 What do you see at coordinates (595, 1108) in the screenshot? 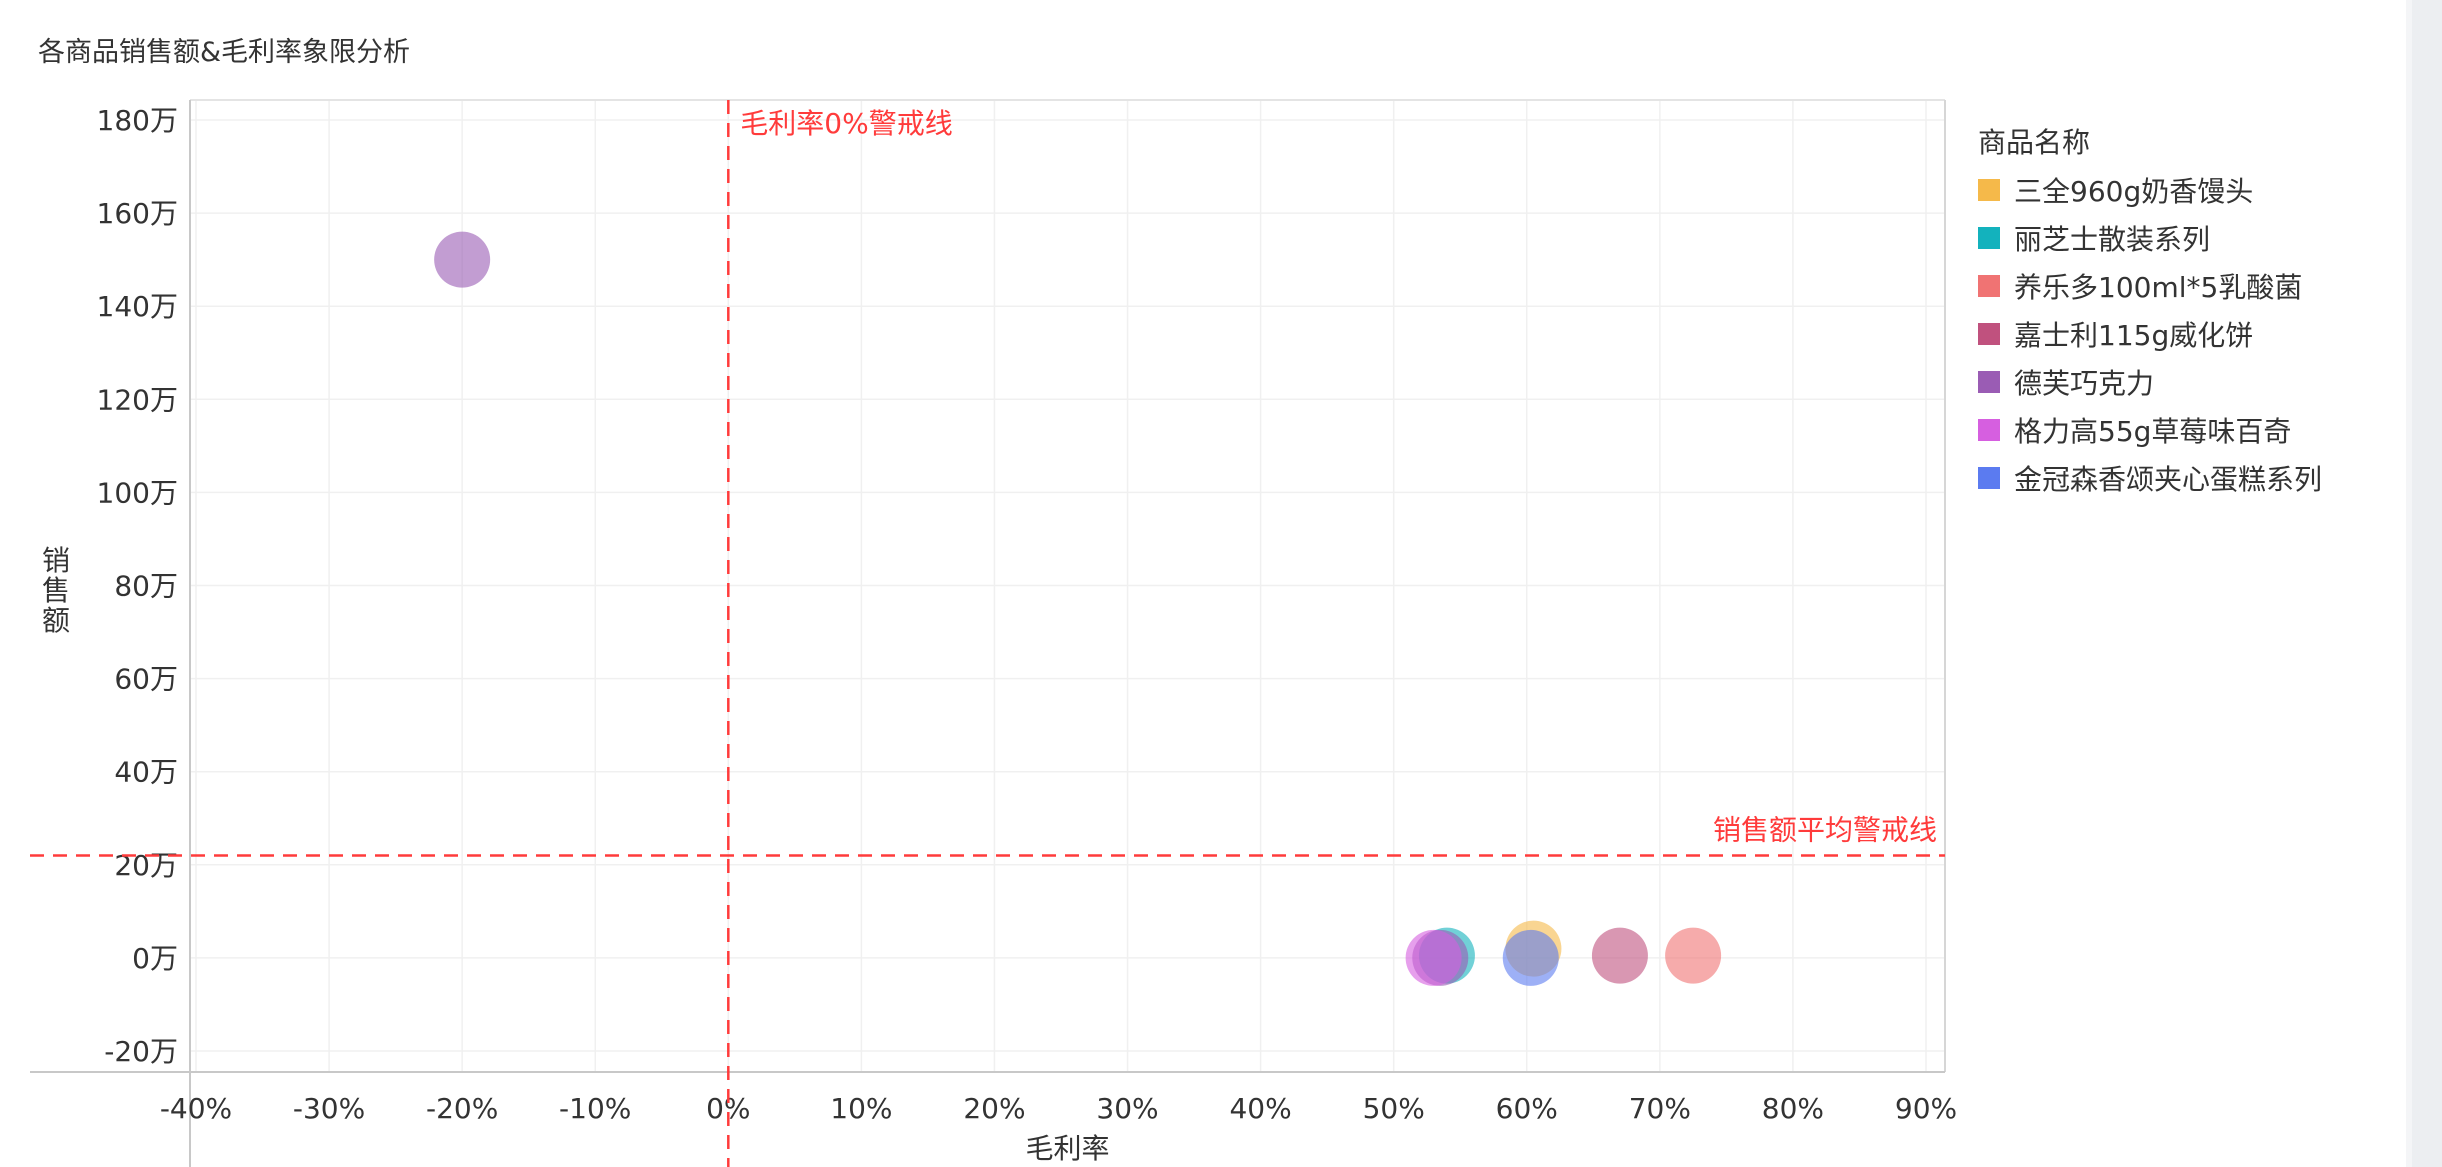
I see `x-tick-label: -10%` at bounding box center [595, 1108].